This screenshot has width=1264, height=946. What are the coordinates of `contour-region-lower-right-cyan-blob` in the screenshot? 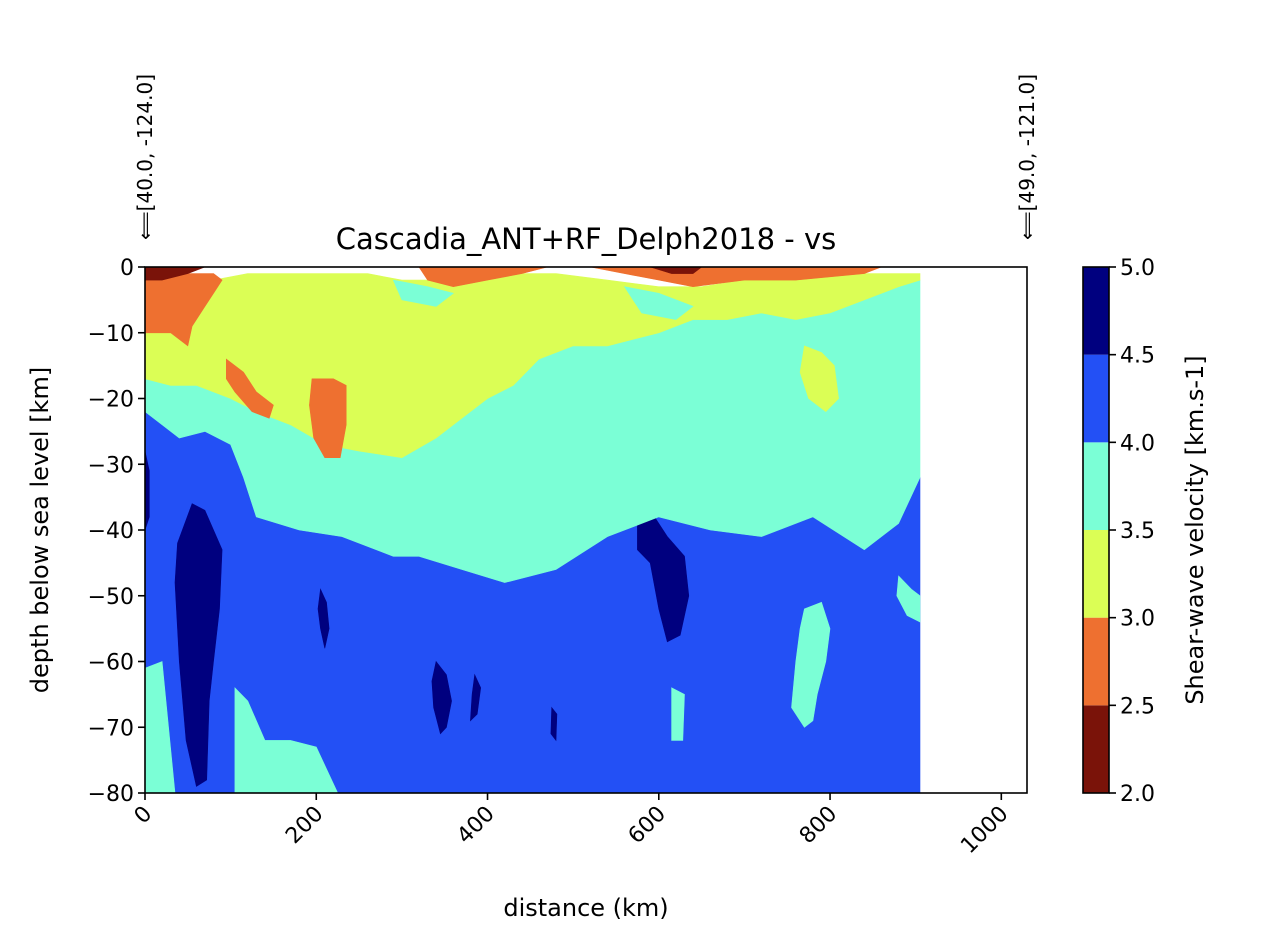 It's located at (811, 664).